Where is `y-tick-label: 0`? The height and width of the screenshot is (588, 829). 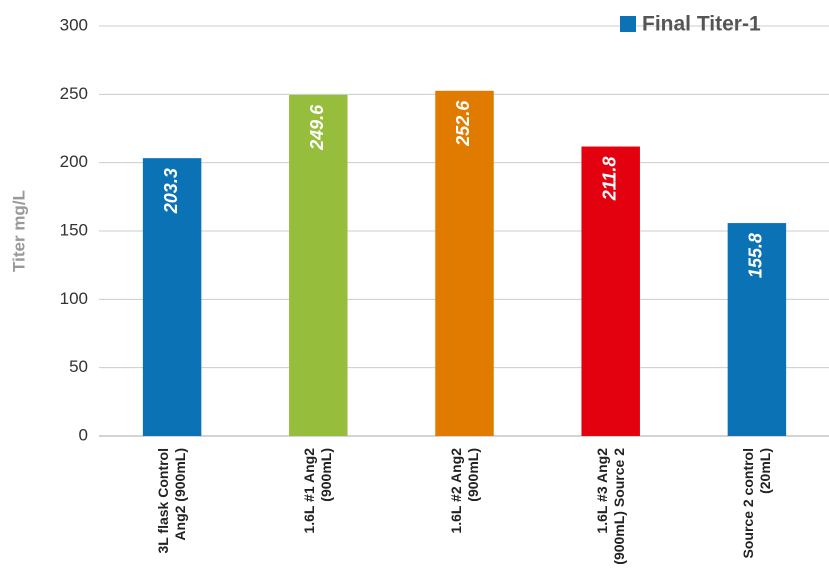
y-tick-label: 0 is located at coordinates (83, 434).